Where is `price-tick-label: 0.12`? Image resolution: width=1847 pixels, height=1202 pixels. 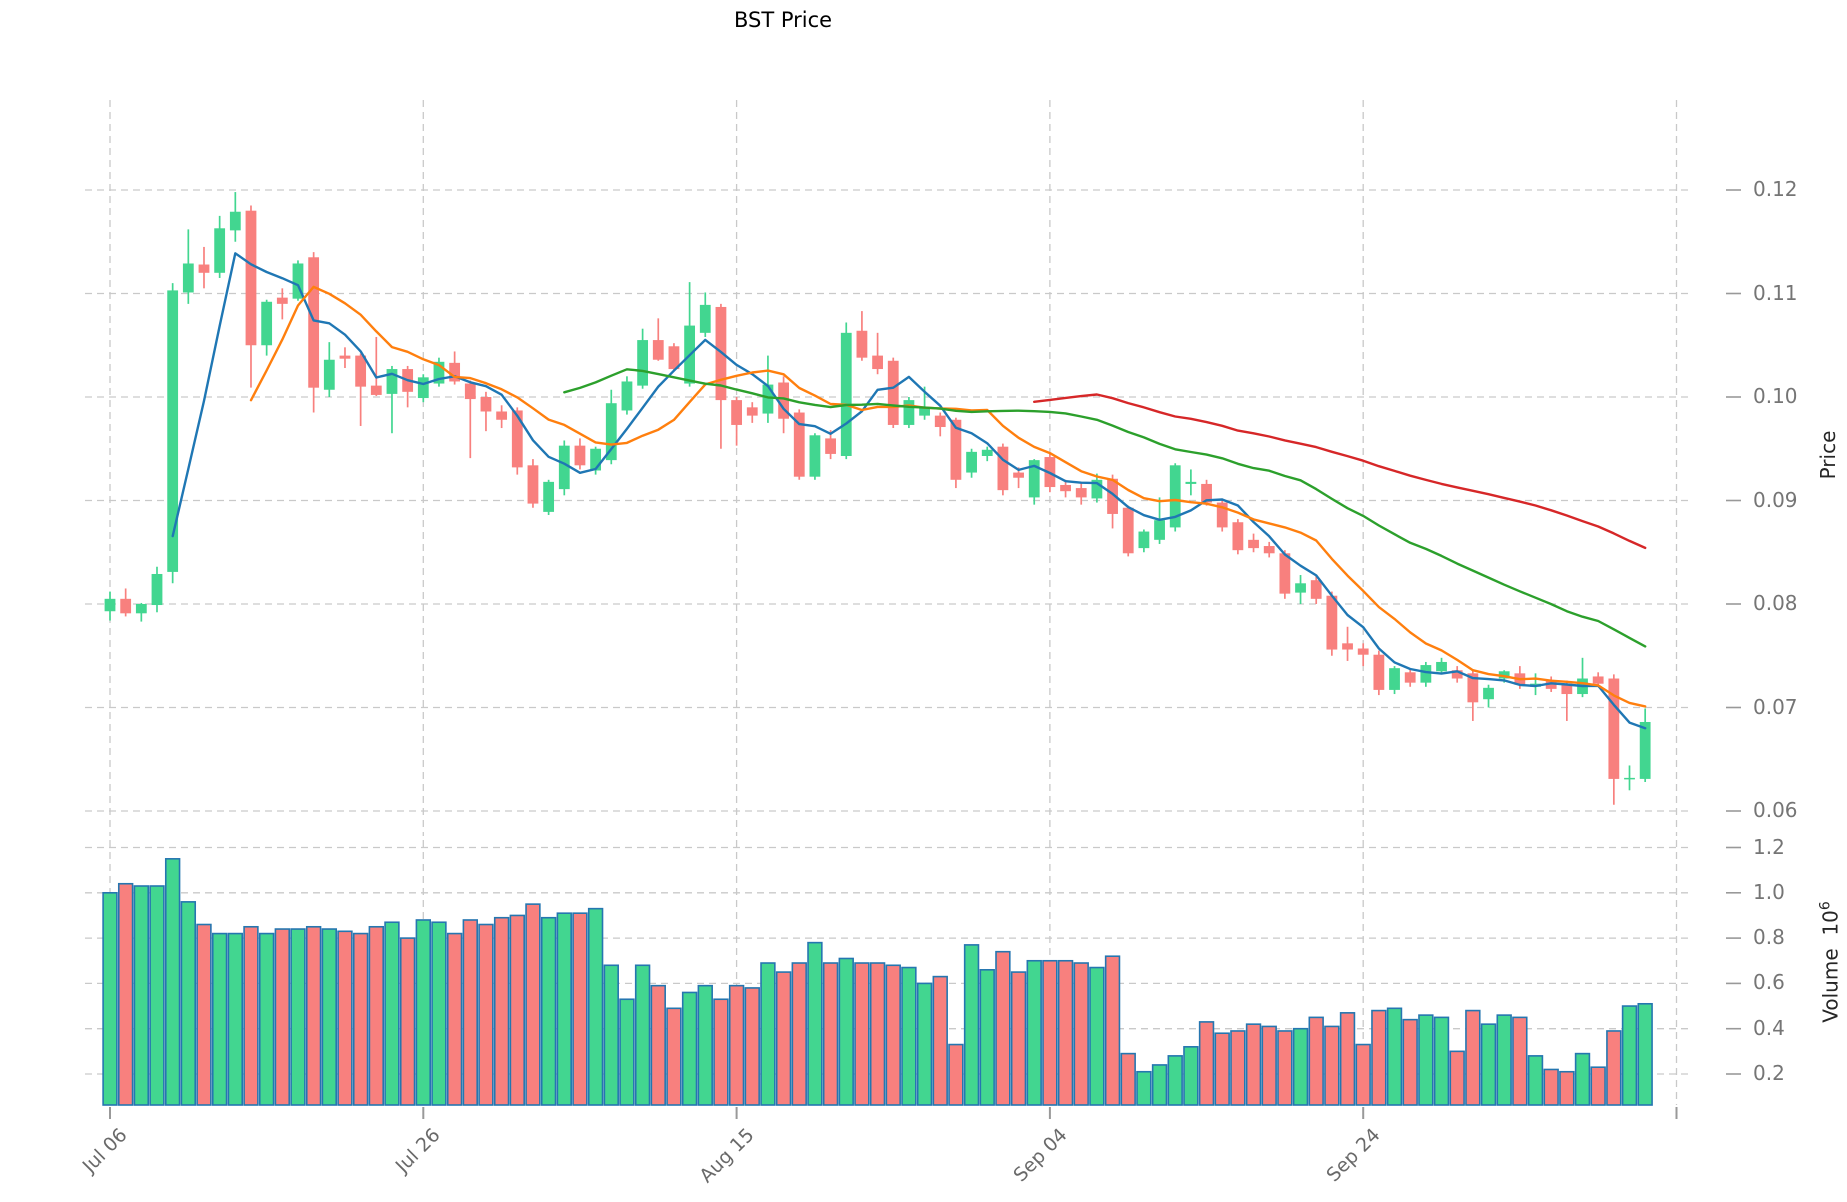
price-tick-label: 0.12 is located at coordinates (1775, 189).